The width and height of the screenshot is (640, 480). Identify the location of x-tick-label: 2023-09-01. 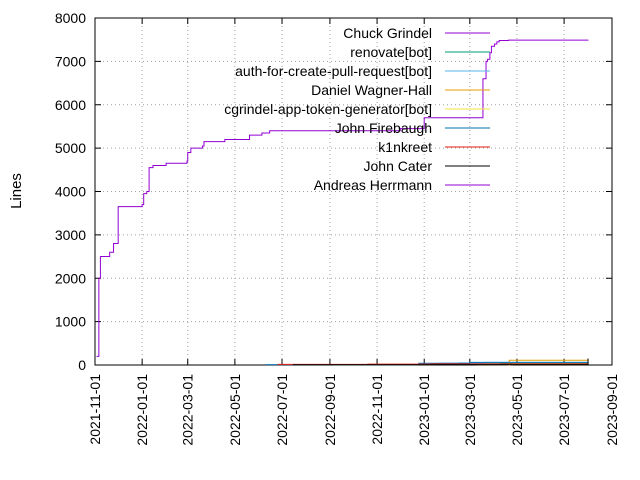
(612, 410).